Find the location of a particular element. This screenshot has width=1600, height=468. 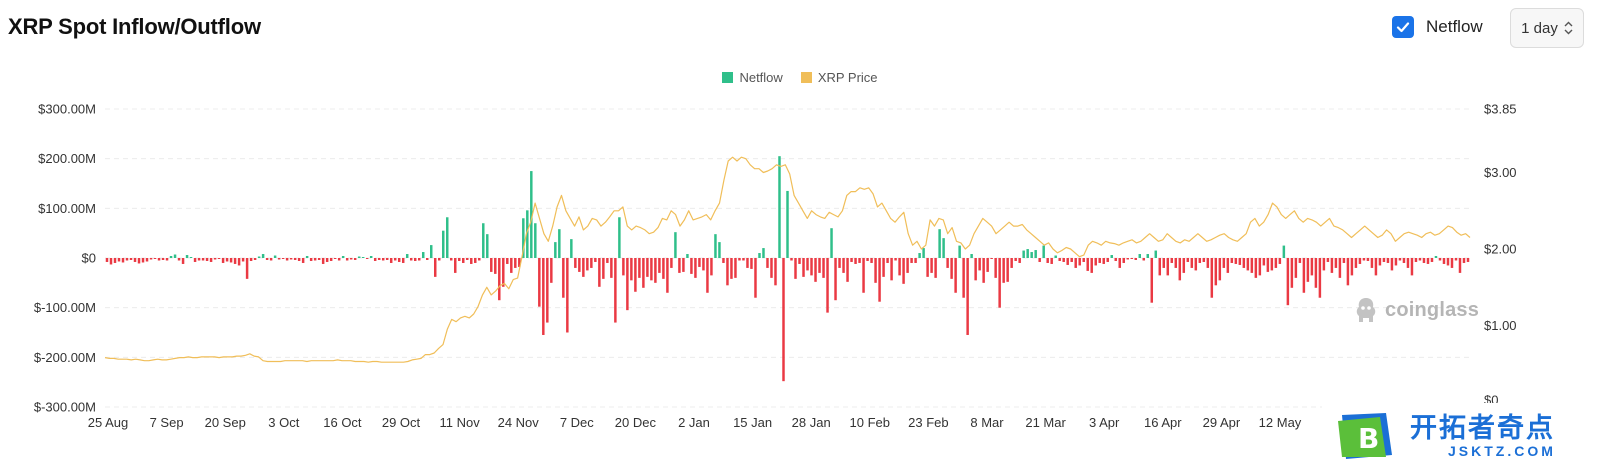

x-tick-label: 24 Nov is located at coordinates (519, 422).